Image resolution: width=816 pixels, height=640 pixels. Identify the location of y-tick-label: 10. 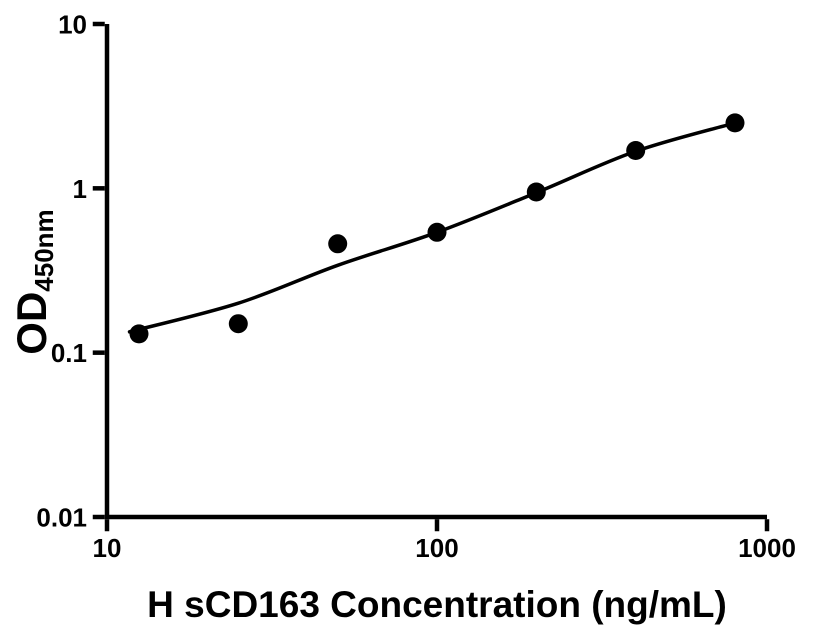
(72, 25).